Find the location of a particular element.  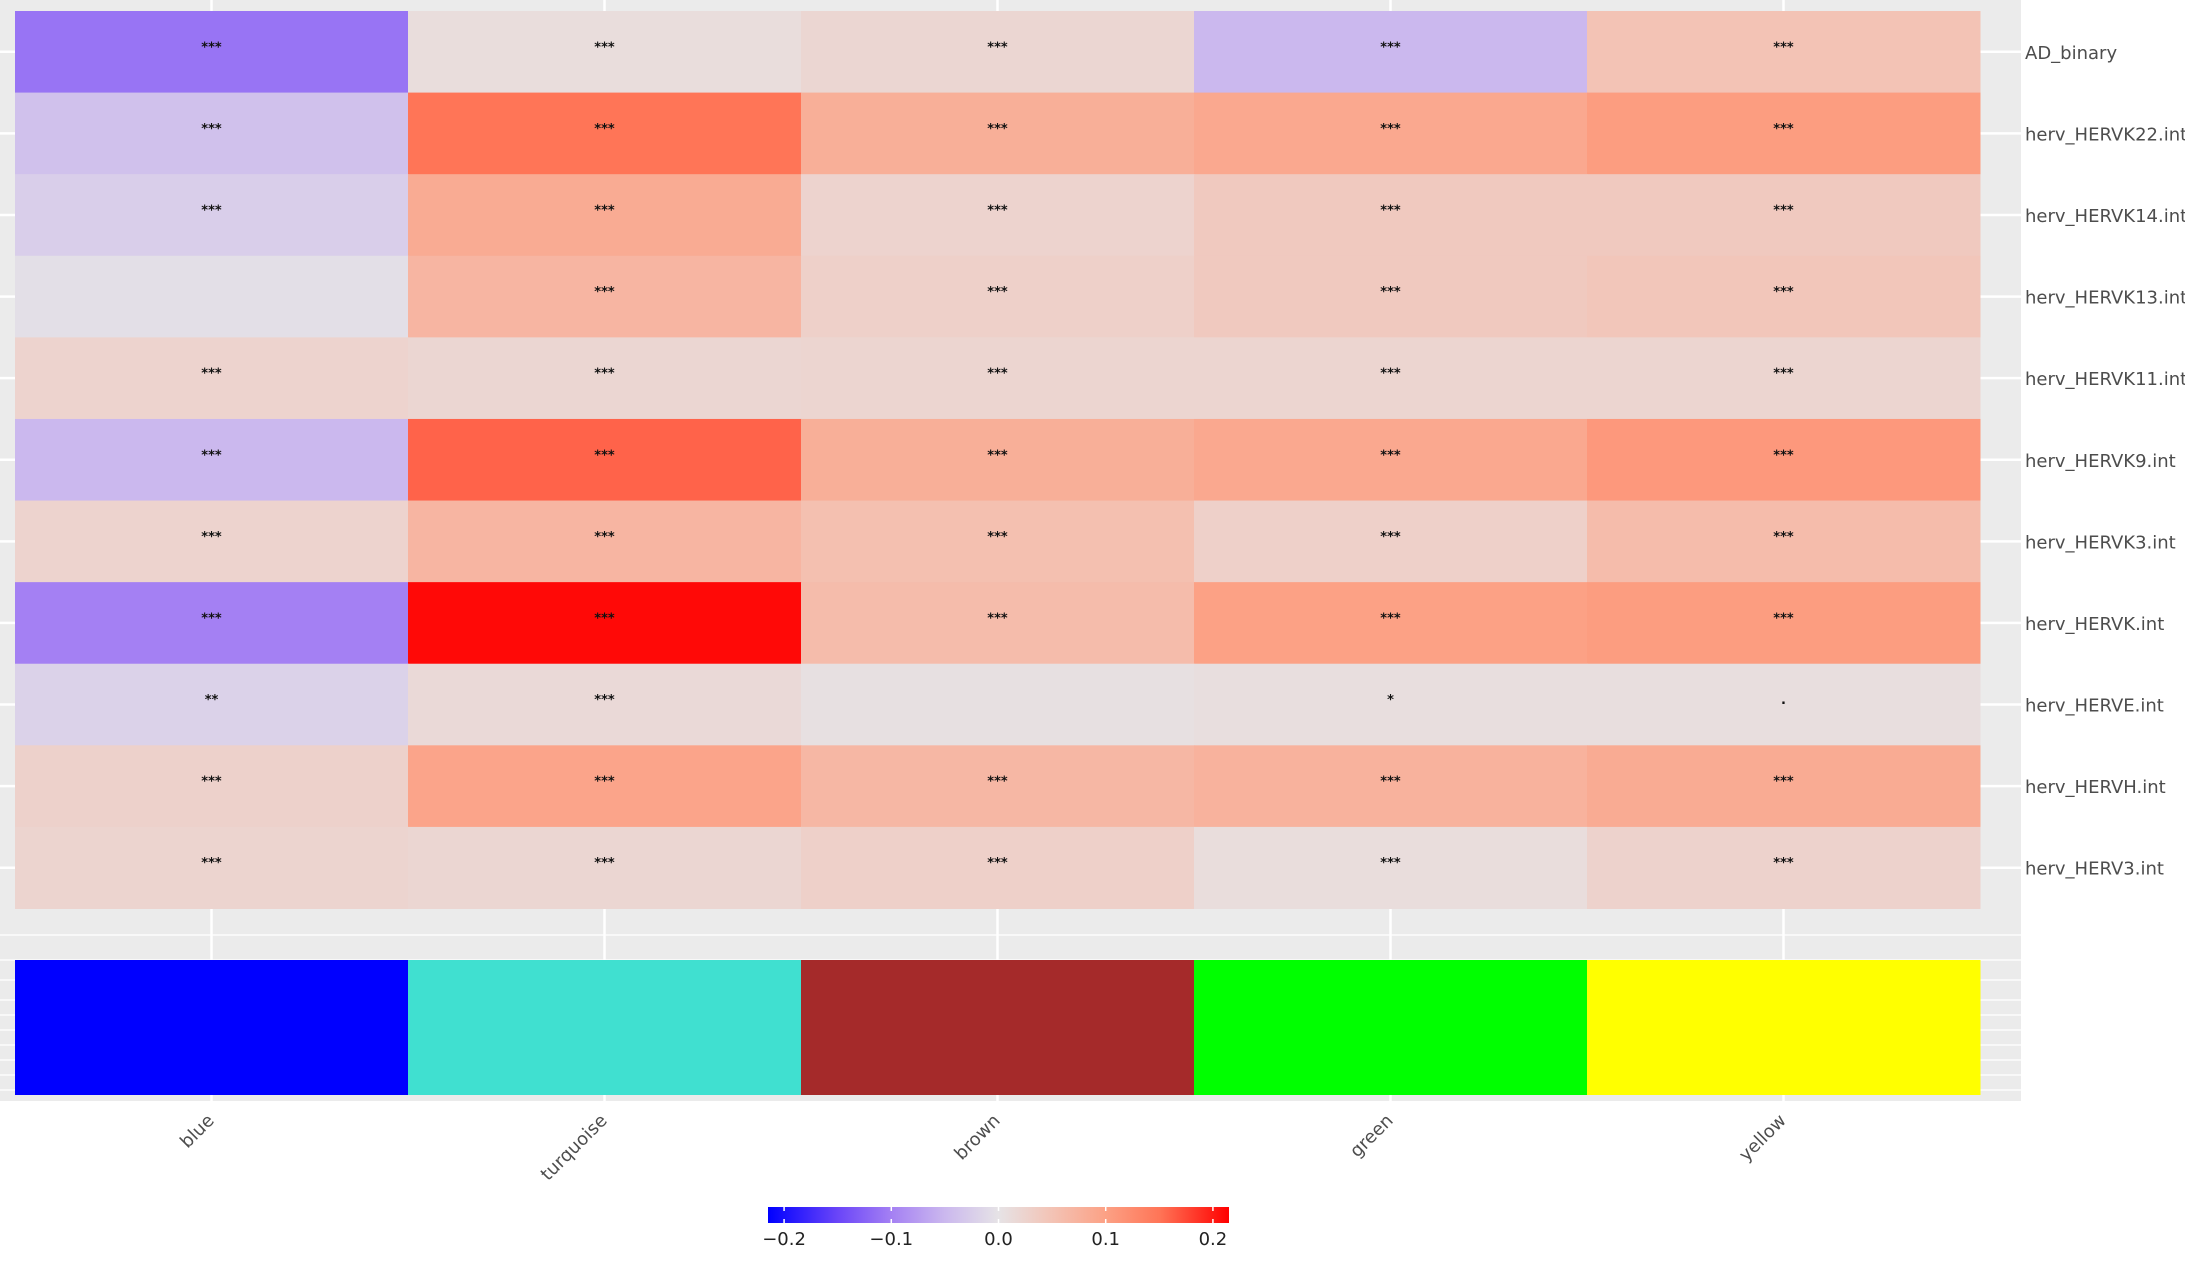

row-label: herv_HERVK13.int is located at coordinates (2105, 298).